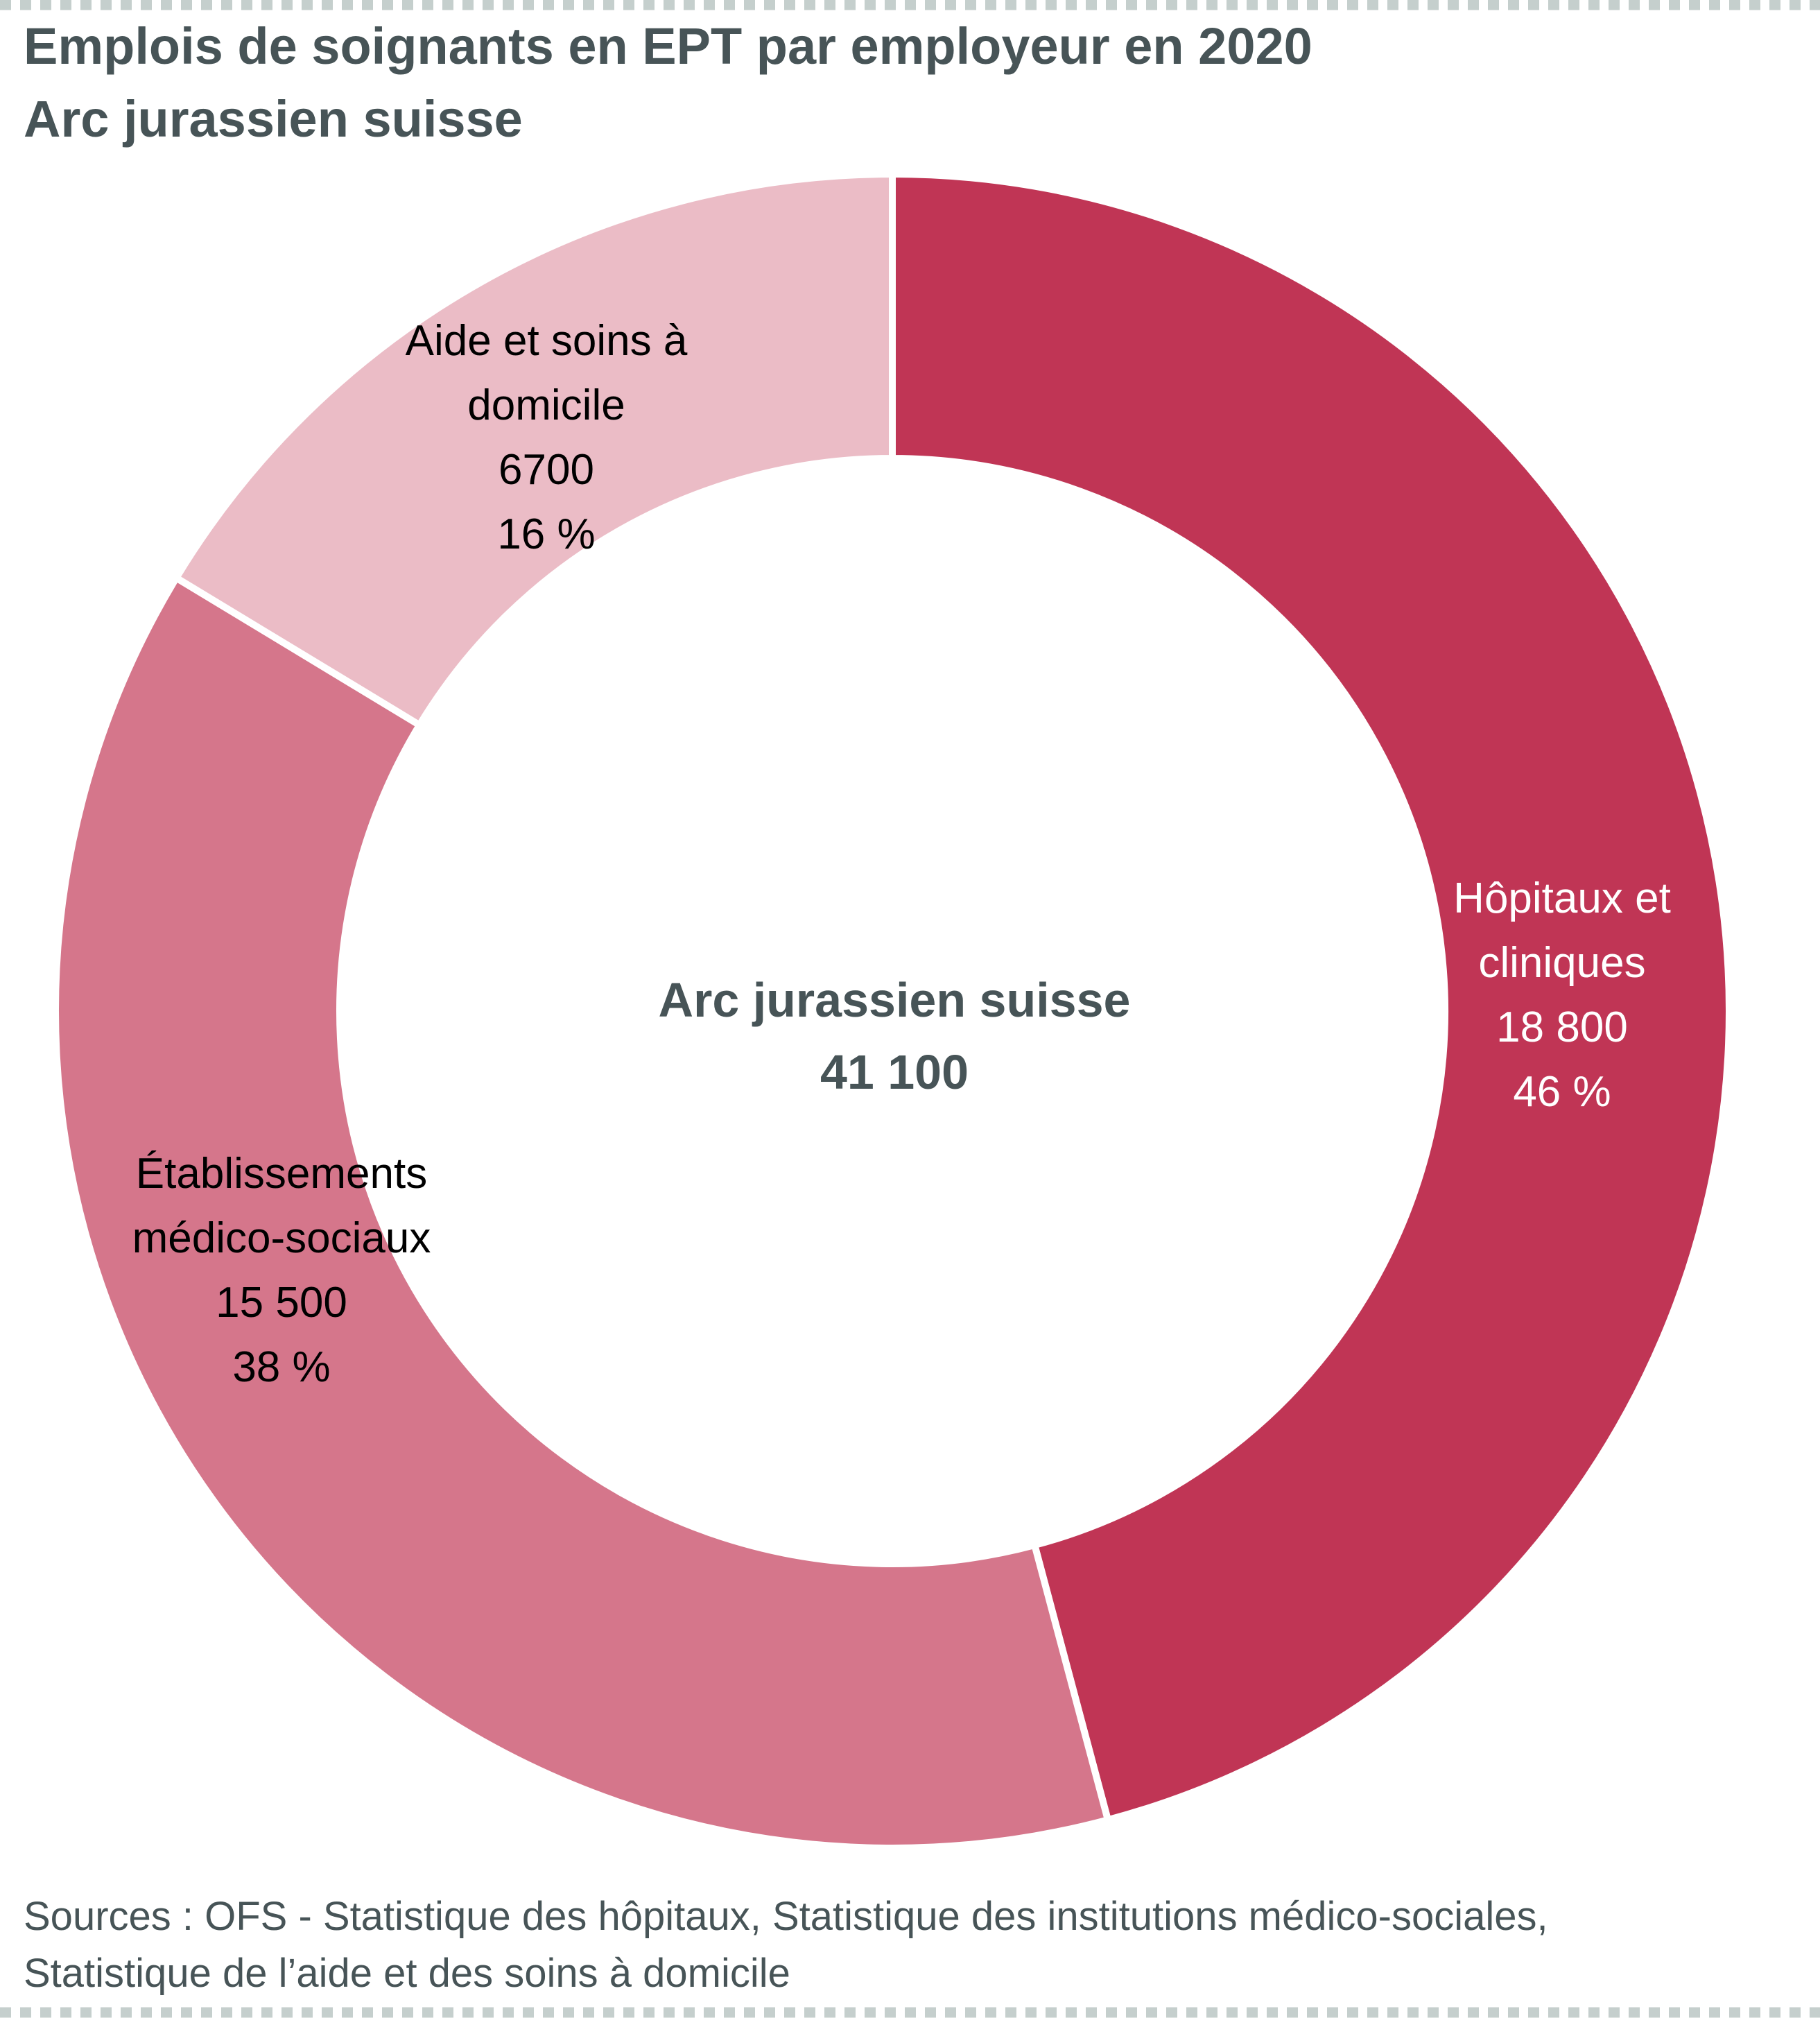 The image size is (1820, 2018). I want to click on slice-label-name: cliniques, so click(1561, 963).